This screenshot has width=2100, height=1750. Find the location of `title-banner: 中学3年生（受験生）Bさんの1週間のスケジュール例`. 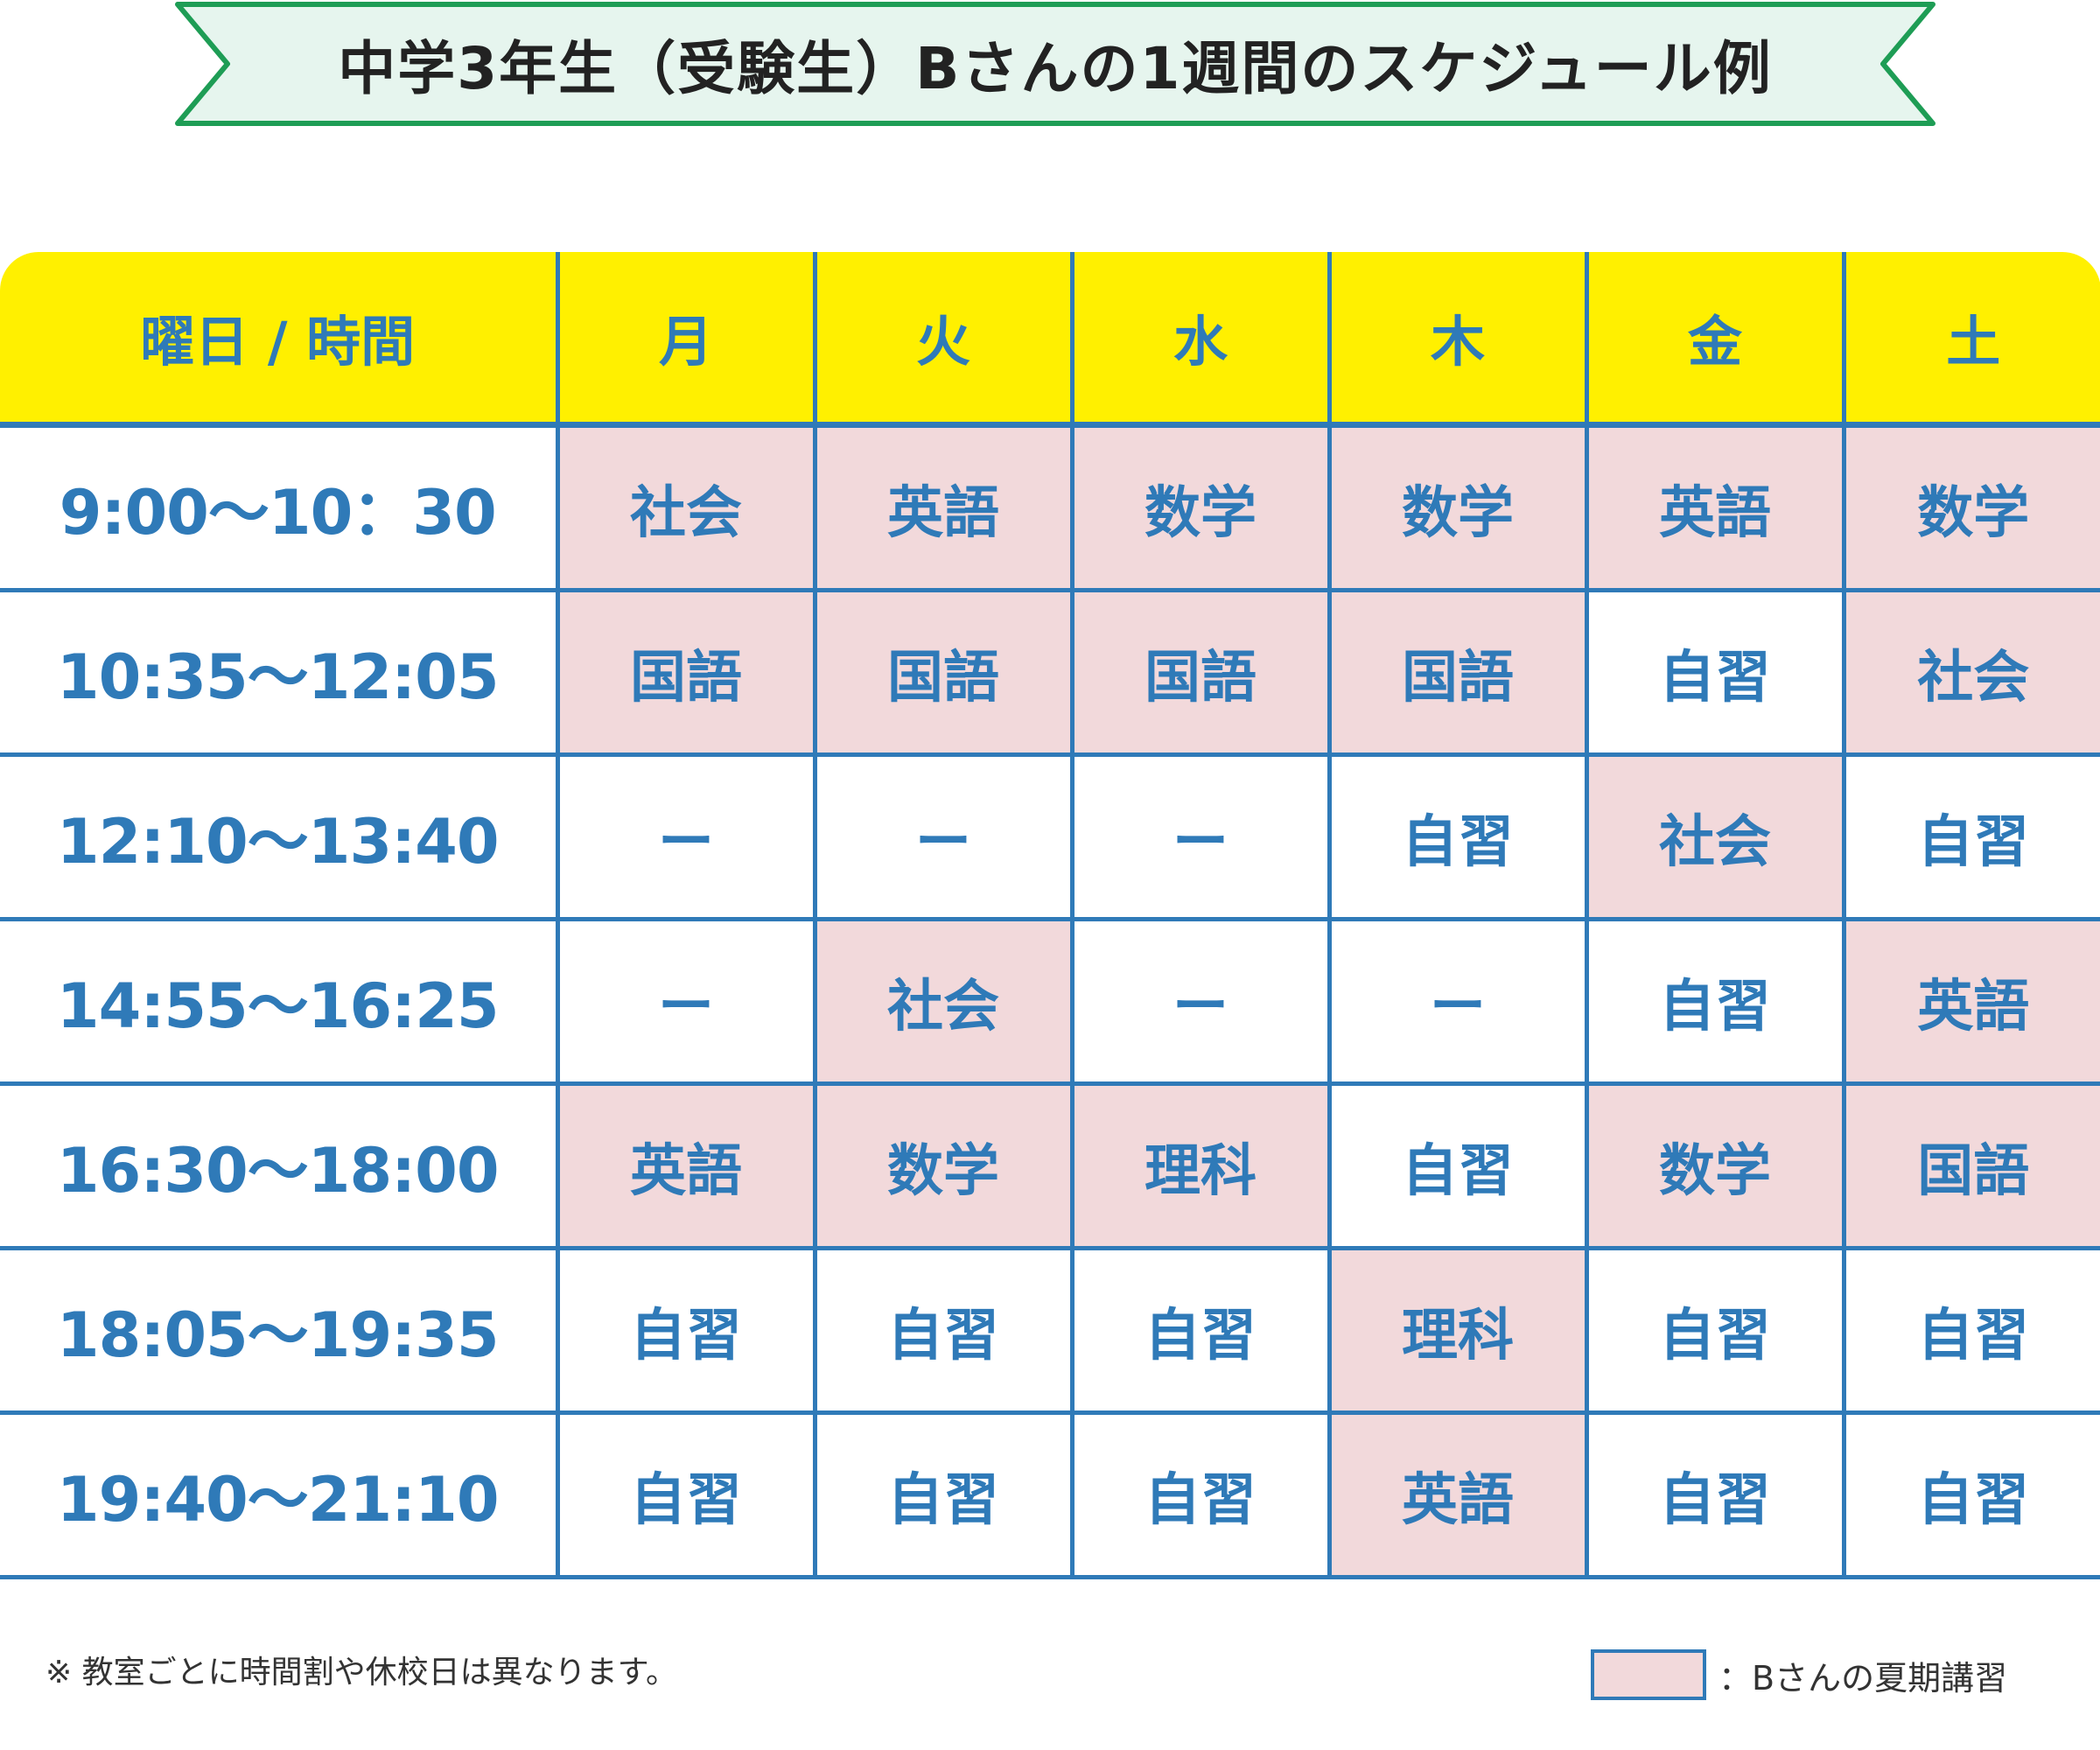

title-banner: 中学3年生（受験生）Bさんの1週間のスケジュール例 is located at coordinates (1055, 64).